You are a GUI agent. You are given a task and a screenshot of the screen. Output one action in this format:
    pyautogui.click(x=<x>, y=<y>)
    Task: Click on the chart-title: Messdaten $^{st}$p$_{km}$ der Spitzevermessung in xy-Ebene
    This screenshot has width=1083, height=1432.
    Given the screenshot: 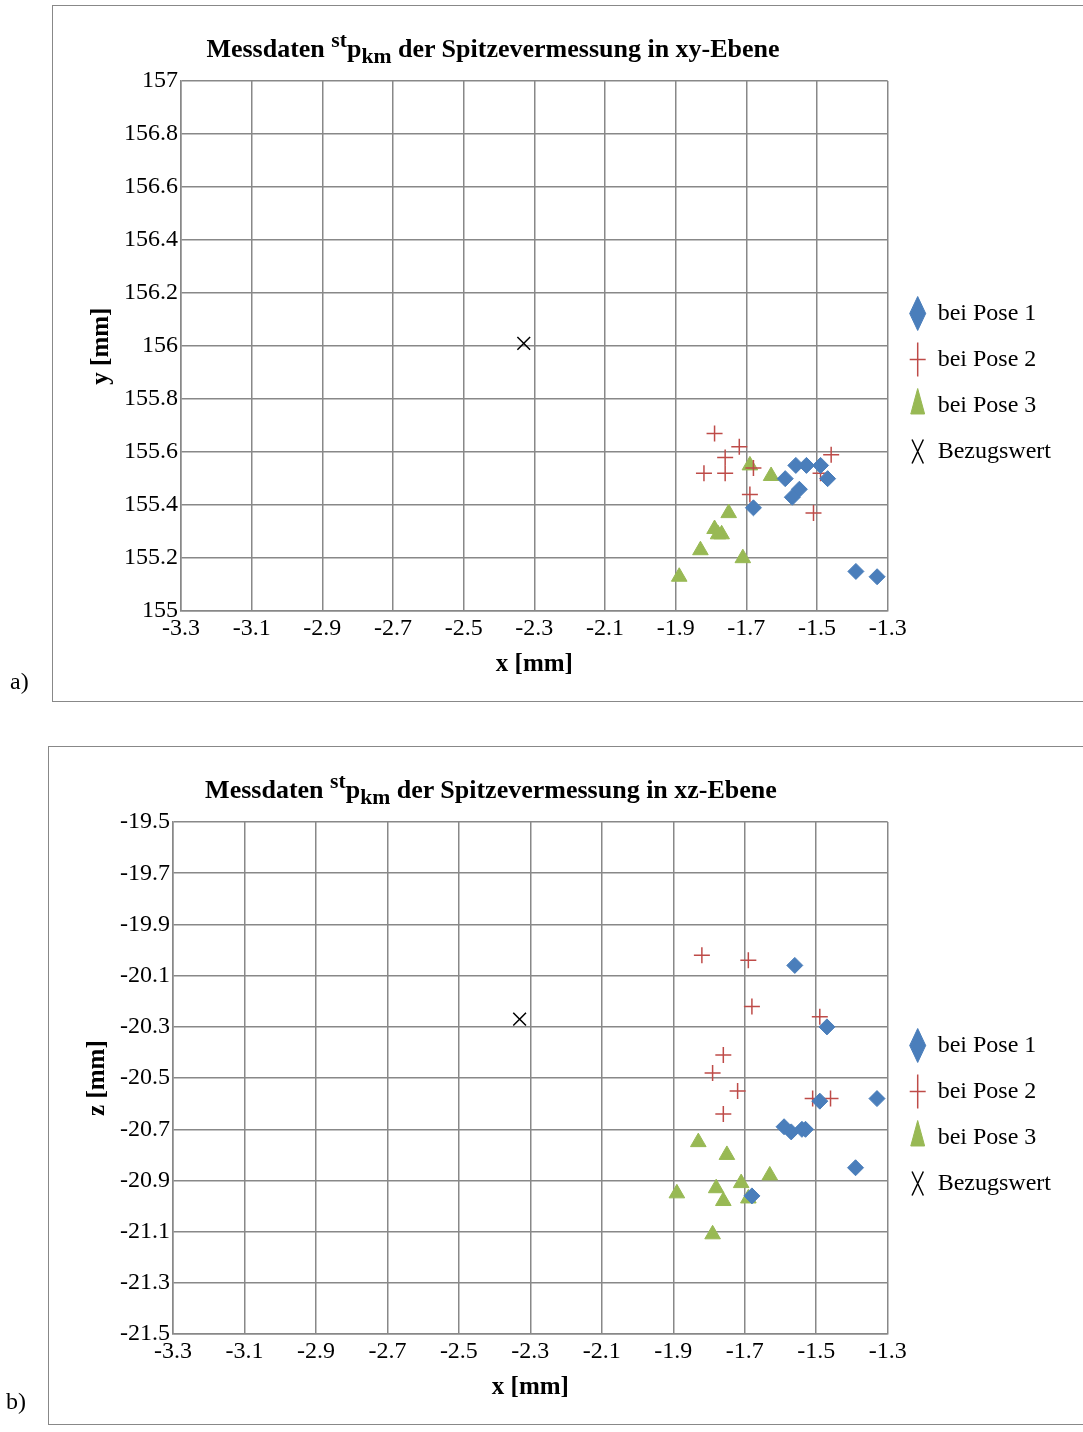 What is the action you would take?
    pyautogui.click(x=493, y=48)
    